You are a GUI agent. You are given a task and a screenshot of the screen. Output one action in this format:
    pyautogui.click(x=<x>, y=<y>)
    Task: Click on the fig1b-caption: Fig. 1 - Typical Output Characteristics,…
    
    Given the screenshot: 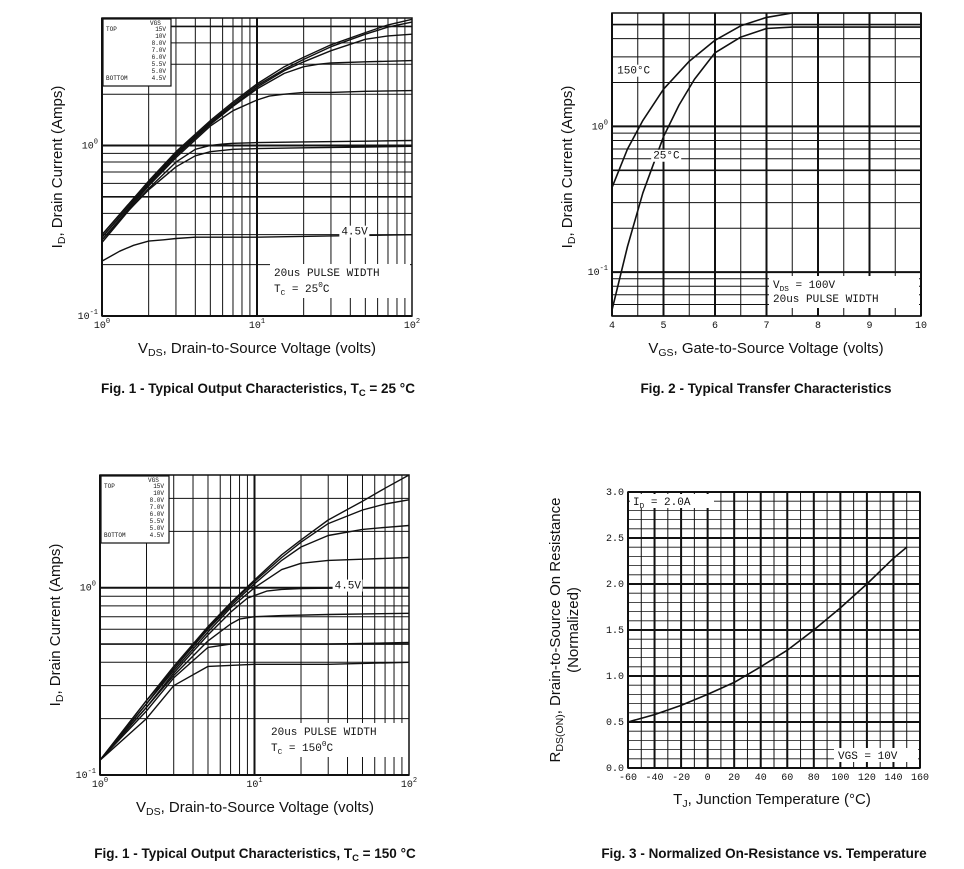 What is the action you would take?
    pyautogui.click(x=255, y=855)
    